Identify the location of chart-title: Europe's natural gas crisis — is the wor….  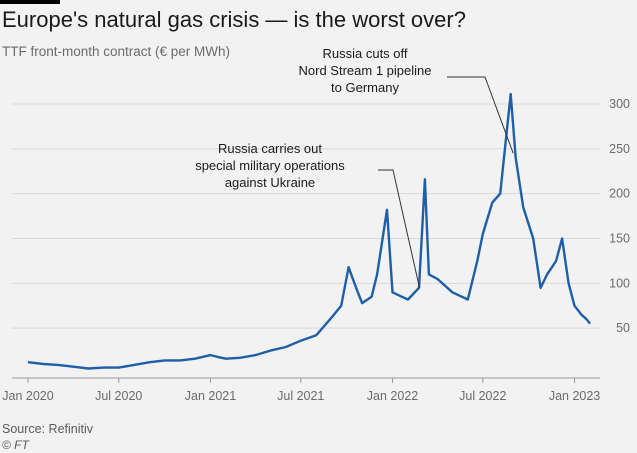
(234, 19).